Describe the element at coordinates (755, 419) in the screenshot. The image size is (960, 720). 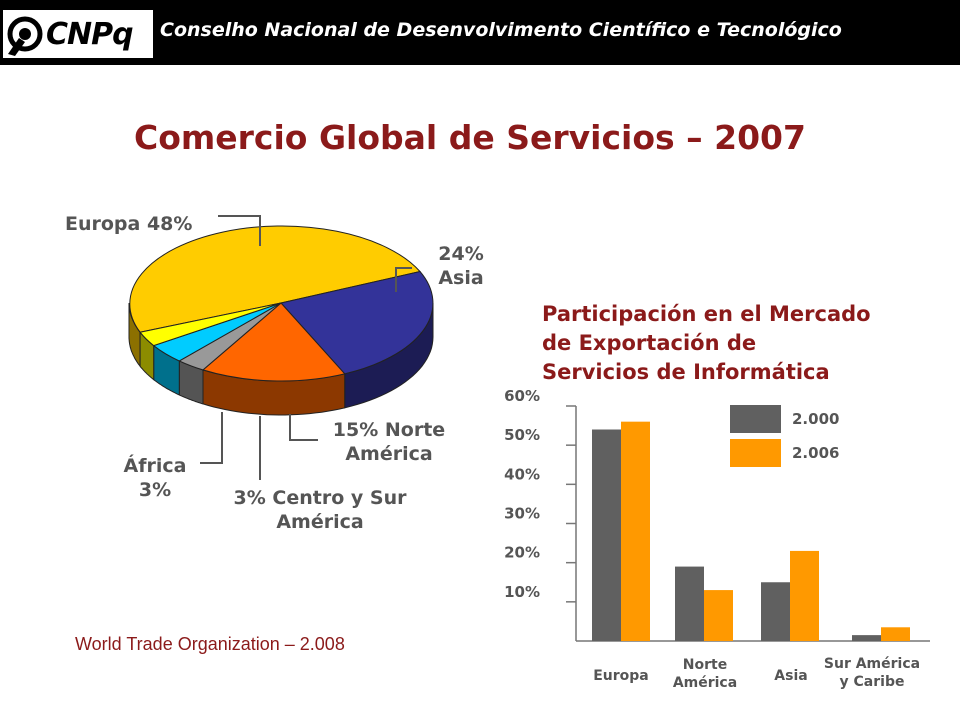
I see `legend-swatch-2.000` at that location.